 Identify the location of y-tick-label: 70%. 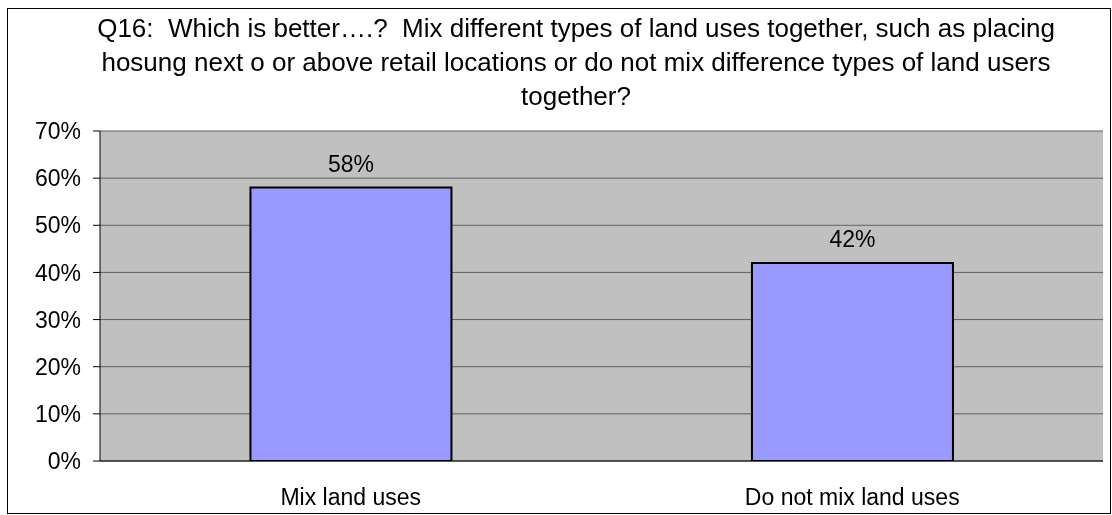
(57, 131).